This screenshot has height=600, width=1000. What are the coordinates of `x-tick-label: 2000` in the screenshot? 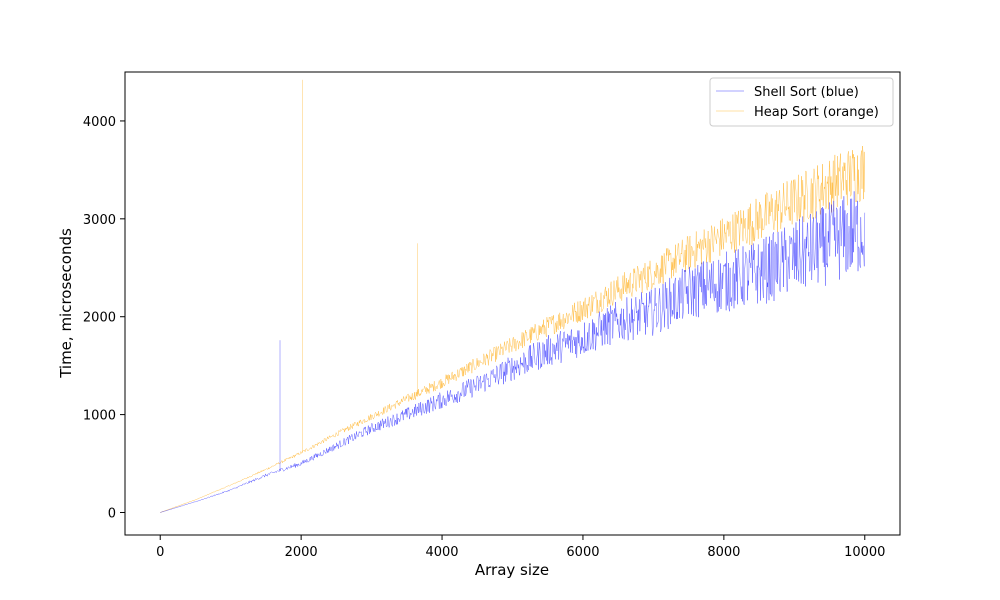 It's located at (301, 552).